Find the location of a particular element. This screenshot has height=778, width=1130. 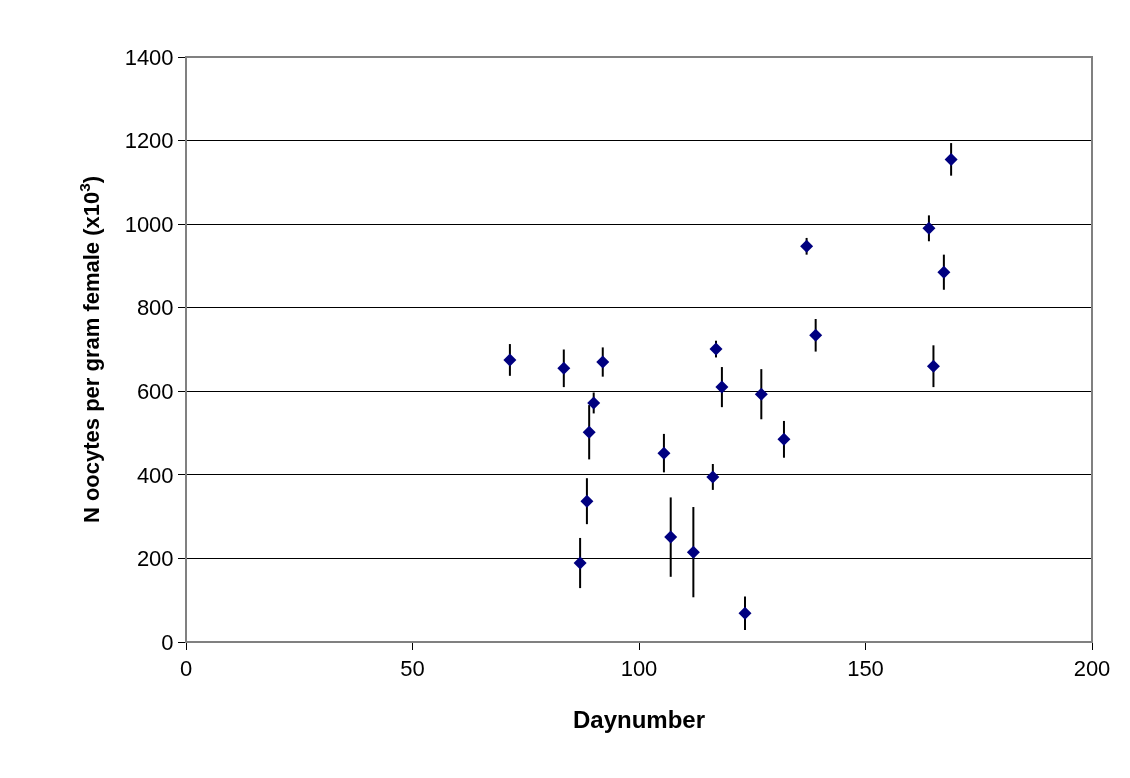

y-tick-label: 800 is located at coordinates (155, 308).